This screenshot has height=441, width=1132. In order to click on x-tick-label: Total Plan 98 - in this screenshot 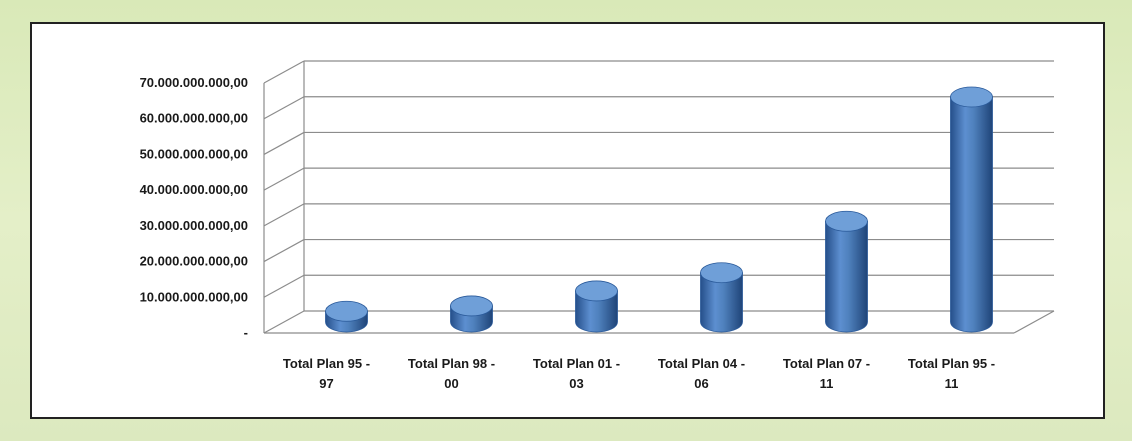, I will do `click(451, 363)`.